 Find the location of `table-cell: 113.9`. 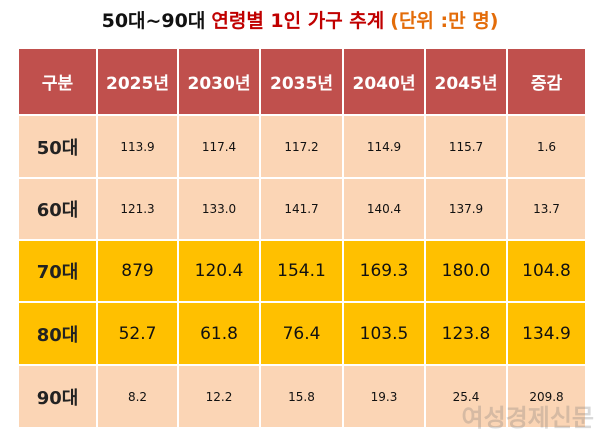

table-cell: 113.9 is located at coordinates (137, 146).